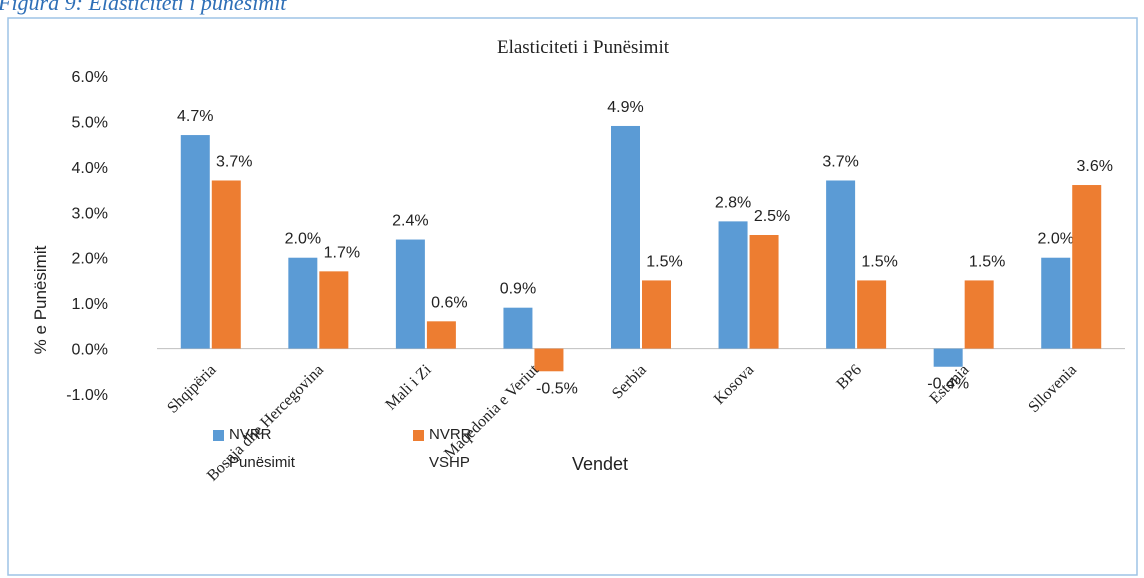 The height and width of the screenshot is (578, 1144). I want to click on data-label: -0.5%, so click(557, 388).